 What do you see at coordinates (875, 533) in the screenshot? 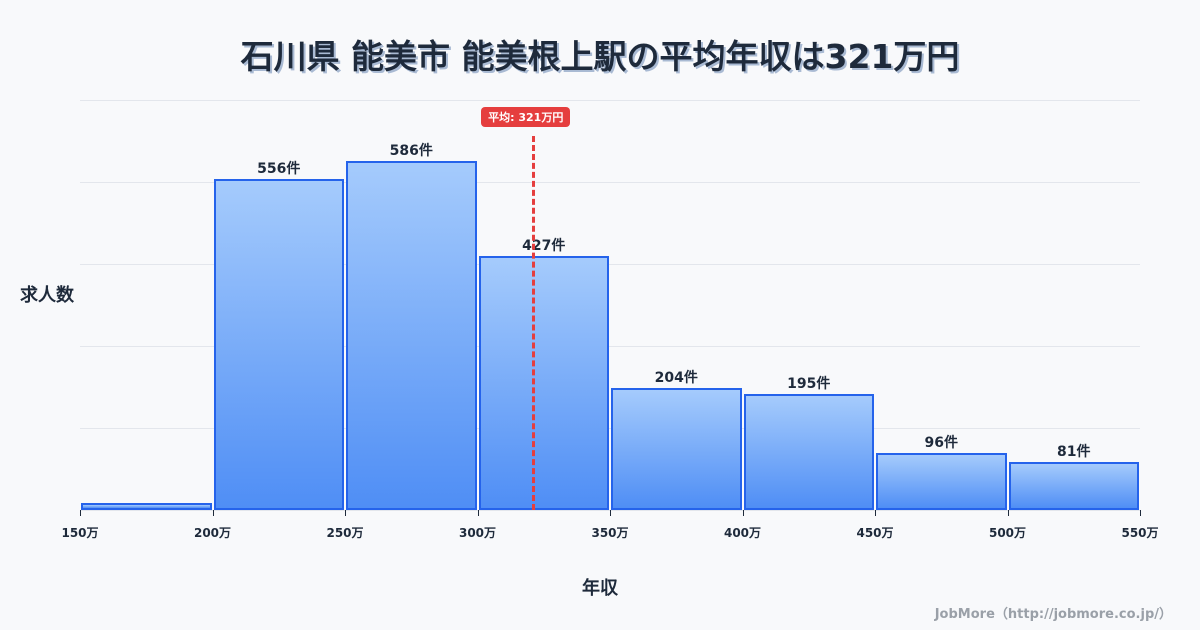
I see `x-tick-label: 450万` at bounding box center [875, 533].